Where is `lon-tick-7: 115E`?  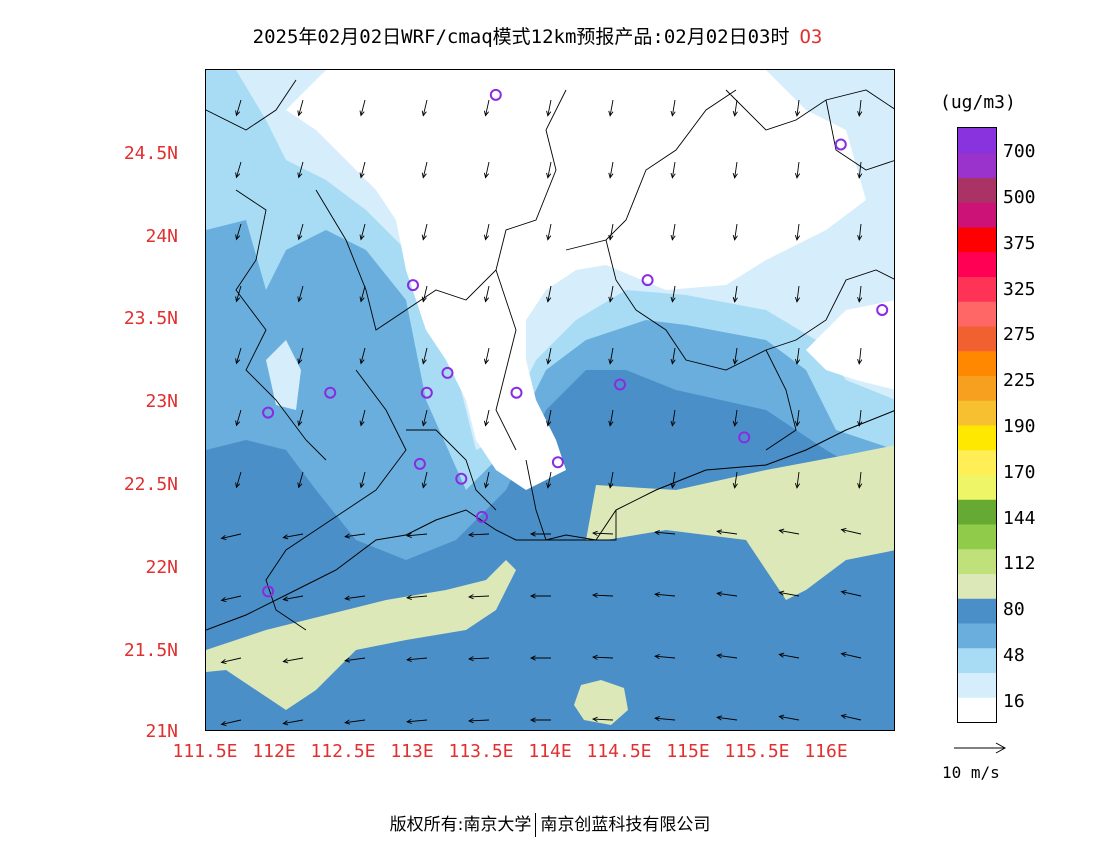
lon-tick-7: 115E is located at coordinates (688, 751).